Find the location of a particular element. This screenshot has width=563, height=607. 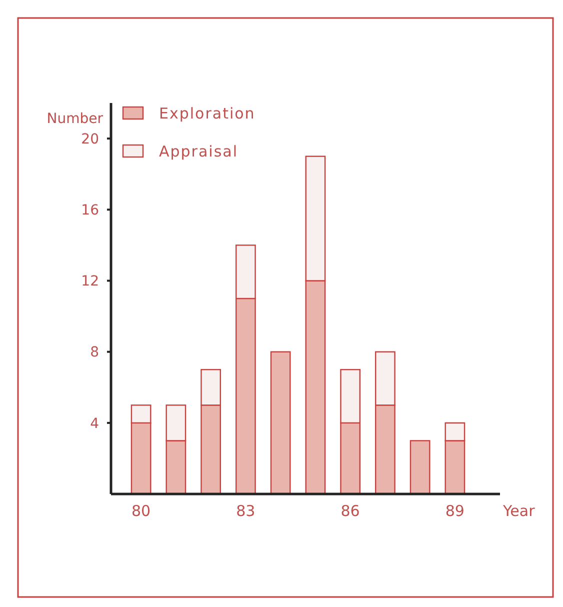

x-tick-label: 89 is located at coordinates (454, 511).